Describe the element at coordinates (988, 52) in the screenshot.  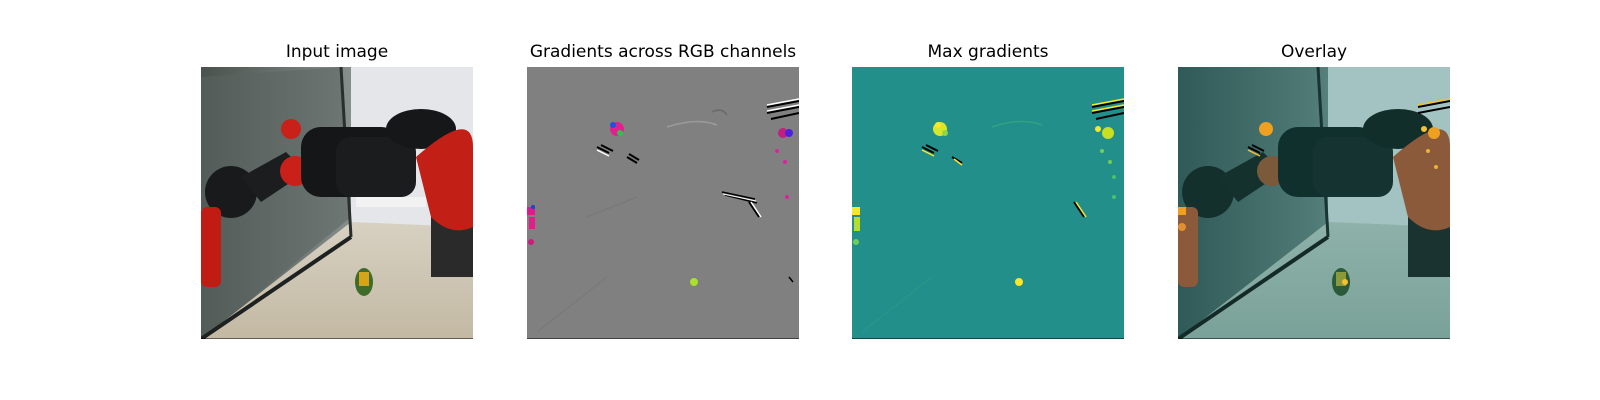
I see `panel-title-max-gradients: Max gradients` at that location.